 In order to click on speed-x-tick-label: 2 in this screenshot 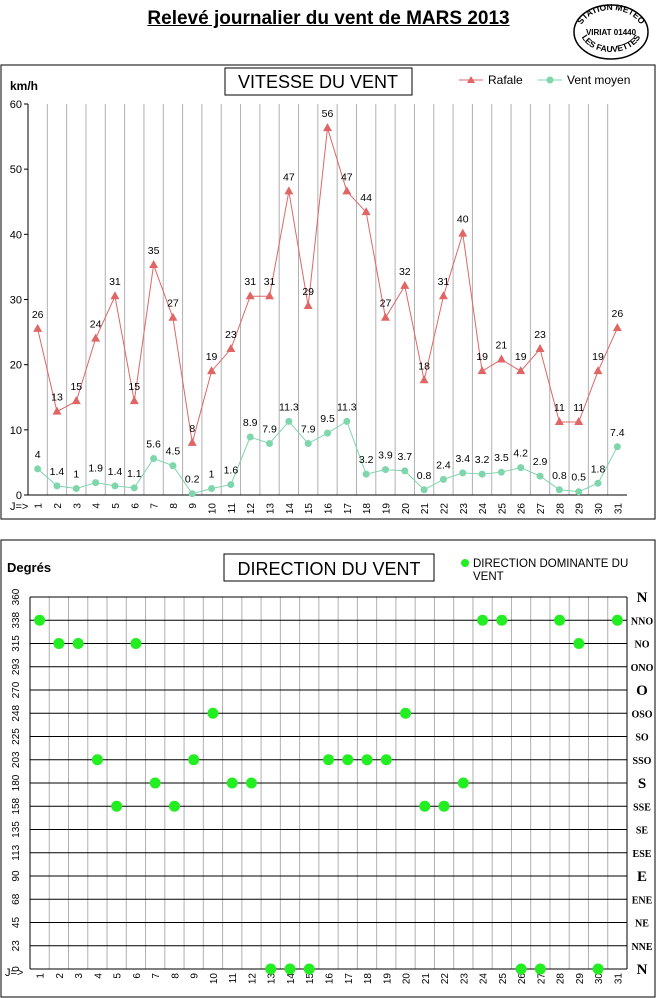, I will do `click(58, 506)`.